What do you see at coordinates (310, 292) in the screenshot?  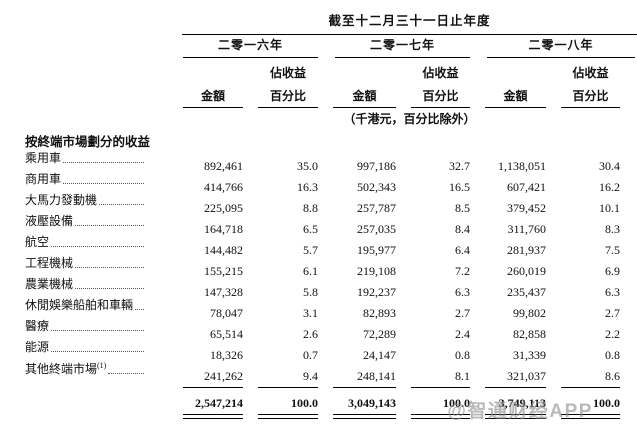 I see `pct-cell: 5.8` at bounding box center [310, 292].